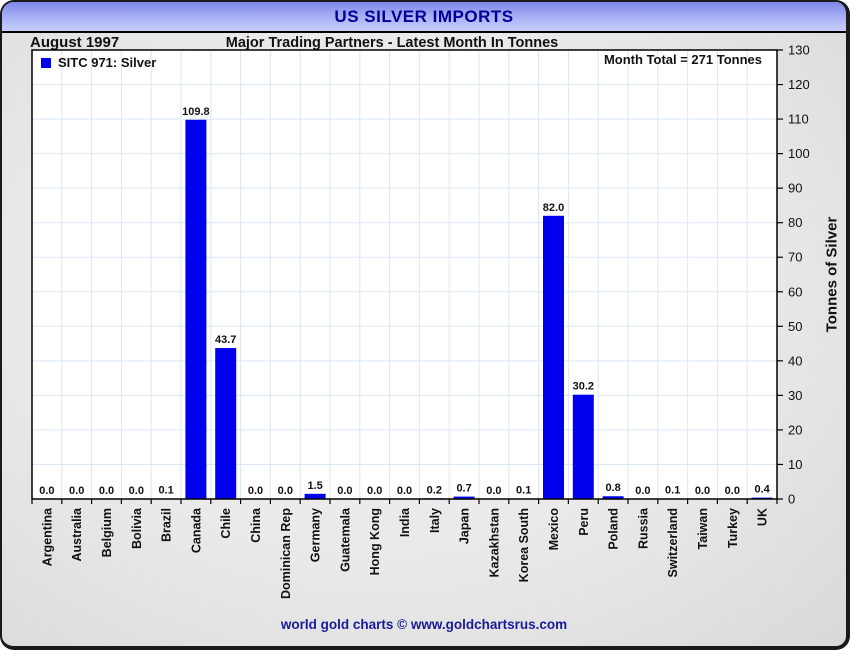 Image resolution: width=850 pixels, height=650 pixels. I want to click on y-tick-label: 90, so click(795, 188).